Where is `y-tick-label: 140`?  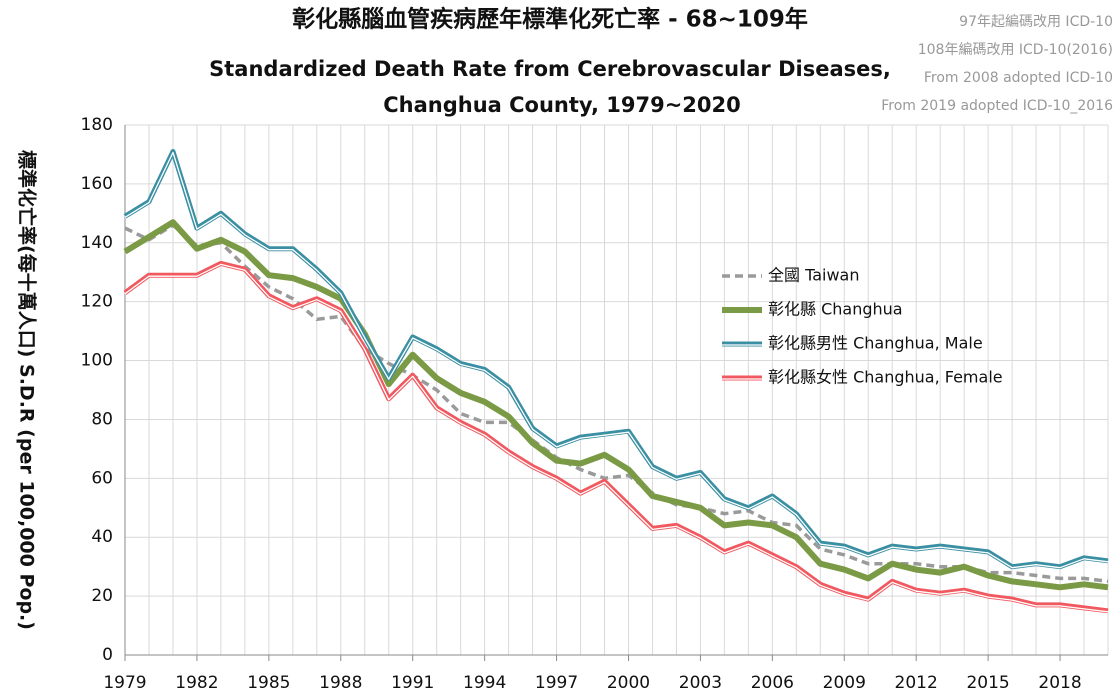
y-tick-label: 140 is located at coordinates (97, 243).